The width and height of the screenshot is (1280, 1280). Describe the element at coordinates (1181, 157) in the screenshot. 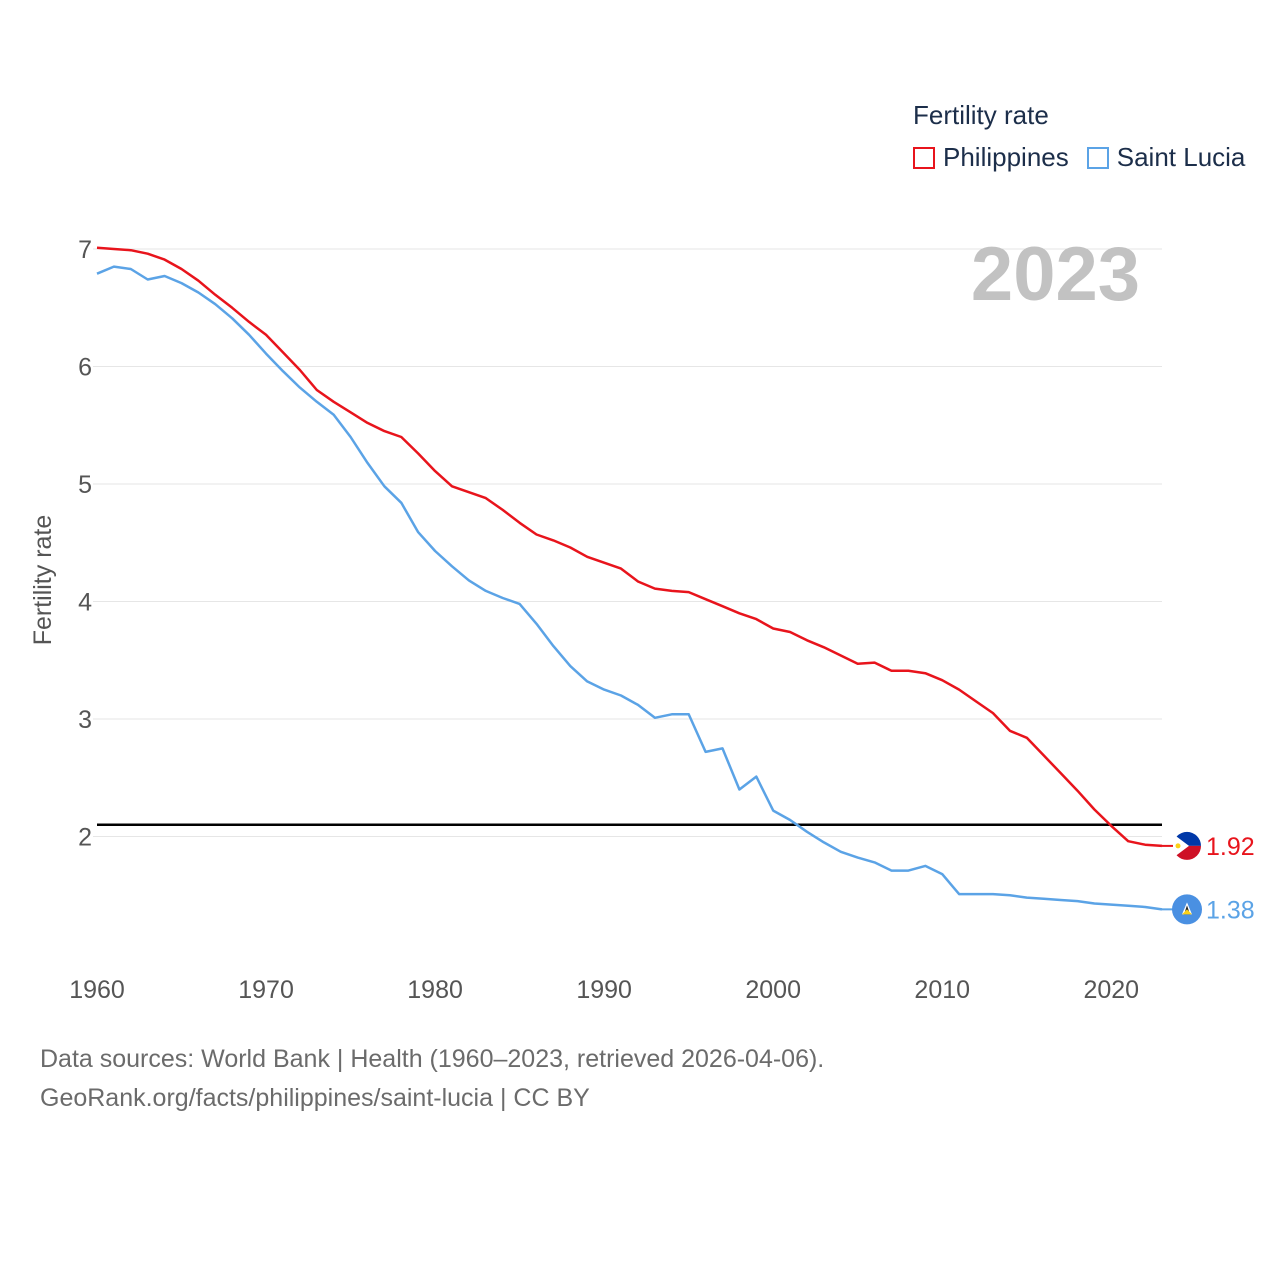

I see `legend-label-saint-lucia: Saint Lucia` at that location.